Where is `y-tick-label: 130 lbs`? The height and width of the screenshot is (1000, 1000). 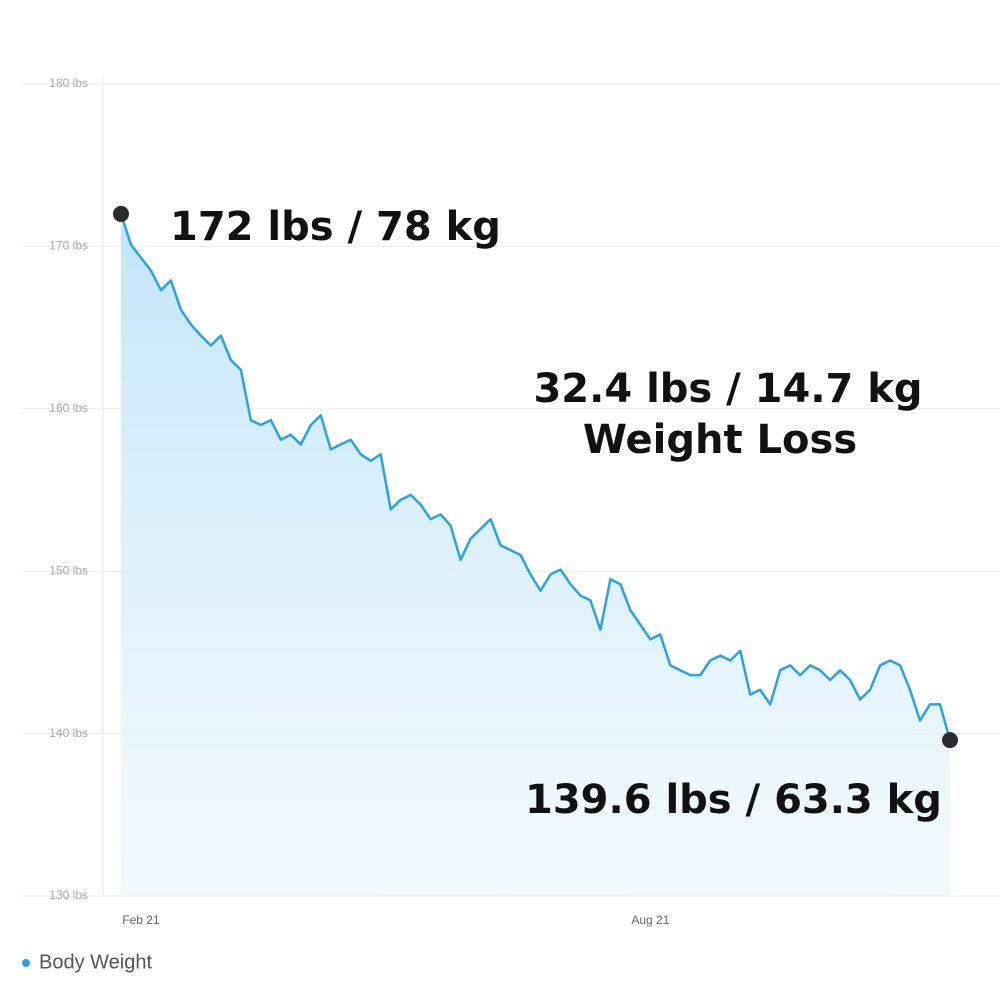
y-tick-label: 130 lbs is located at coordinates (68, 895).